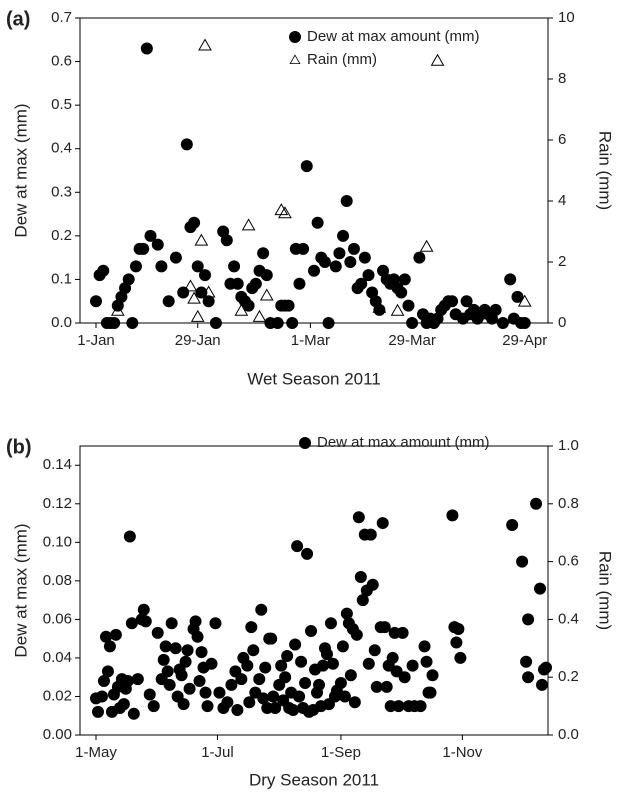  What do you see at coordinates (524, 340) in the screenshot?
I see `x-tick-label: 29-Apr` at bounding box center [524, 340].